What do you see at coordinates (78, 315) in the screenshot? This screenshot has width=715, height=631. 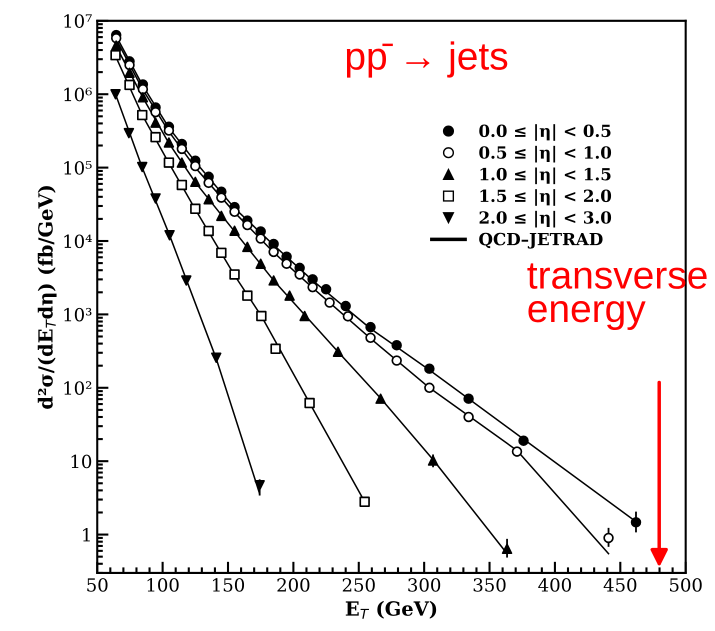 I see `y-tick-label: 10³` at bounding box center [78, 315].